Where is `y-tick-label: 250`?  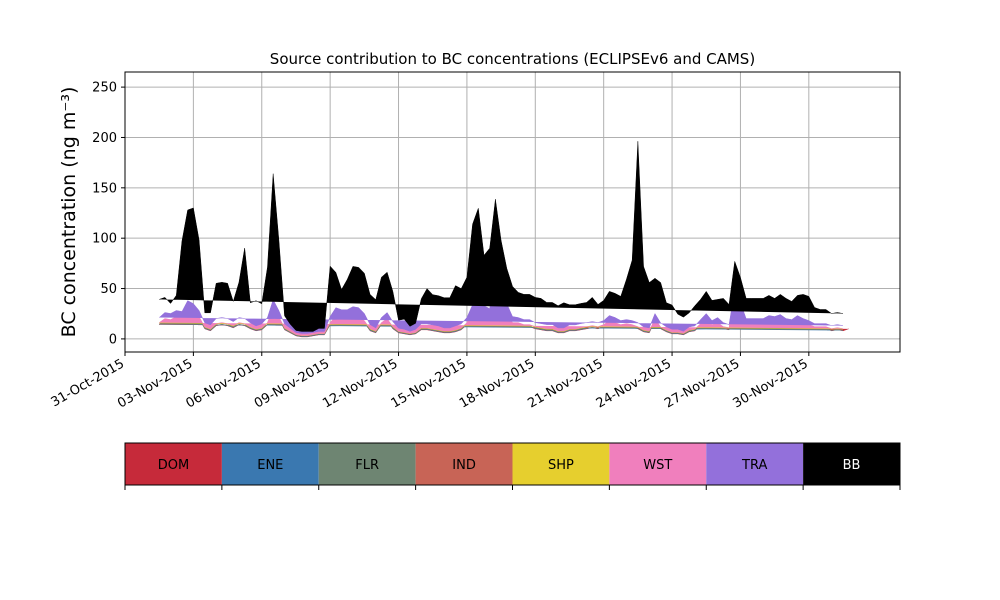
y-tick-label: 250 is located at coordinates (104, 88).